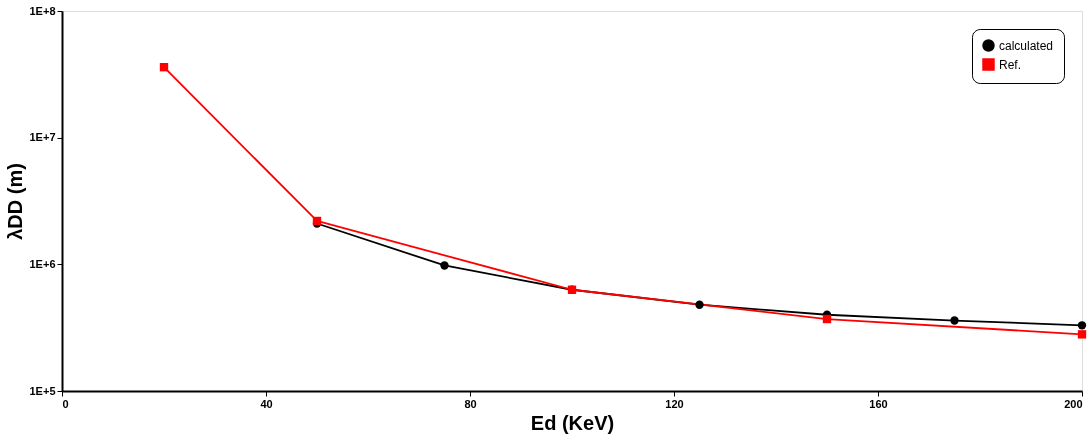 The width and height of the screenshot is (1092, 438). Describe the element at coordinates (470, 403) in the screenshot. I see `x-tick-label: 80` at that location.